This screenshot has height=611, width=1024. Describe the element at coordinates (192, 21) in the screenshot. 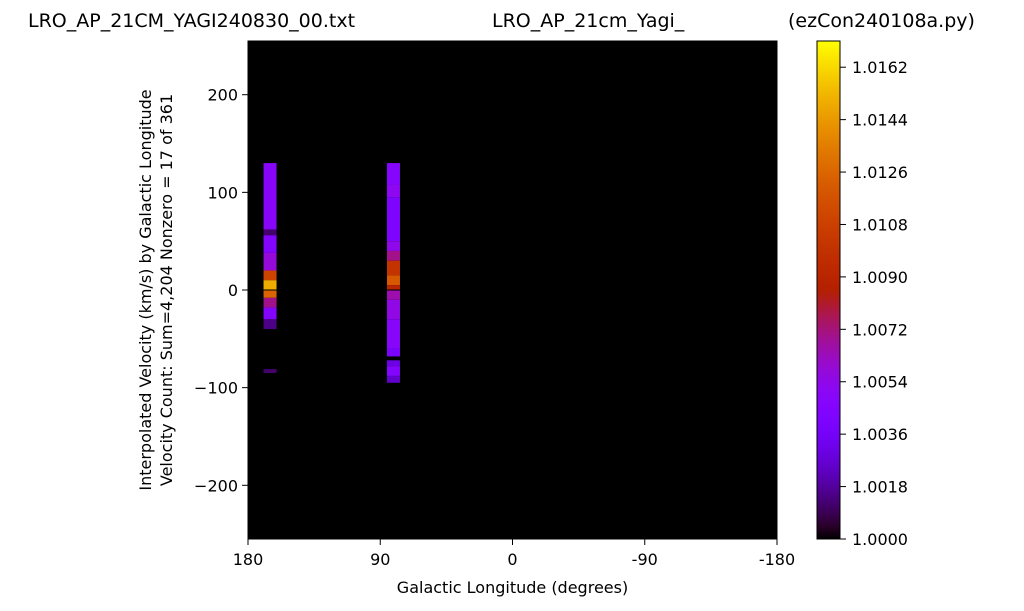

I see `chart-title-left: LRO_AP_21CM_YAGI240830_00.txt` at that location.